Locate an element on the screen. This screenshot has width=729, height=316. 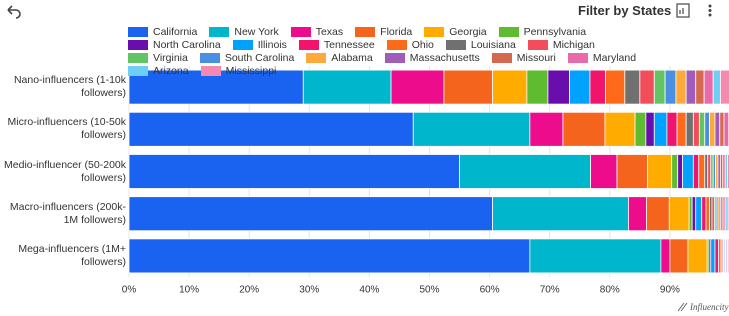
legend-item: Maryland is located at coordinates (602, 58).